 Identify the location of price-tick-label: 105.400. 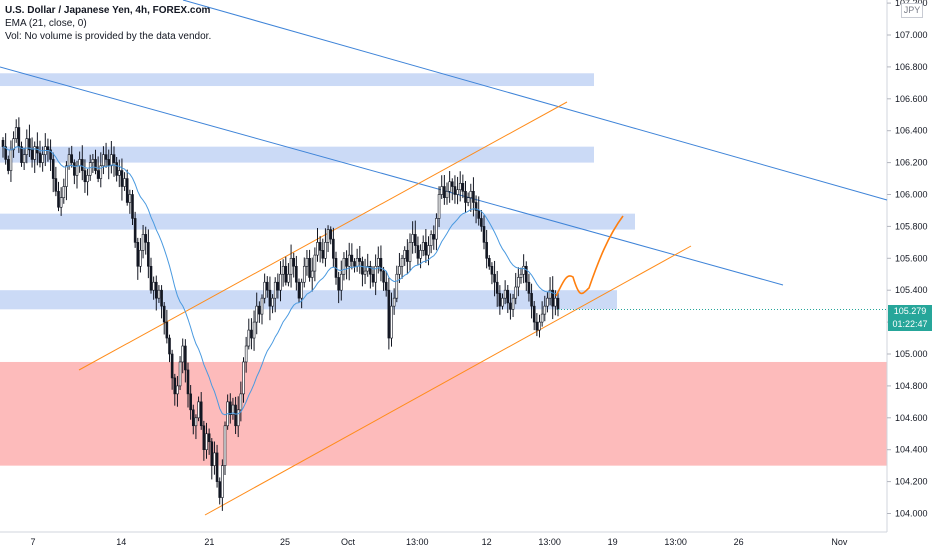
(911, 290).